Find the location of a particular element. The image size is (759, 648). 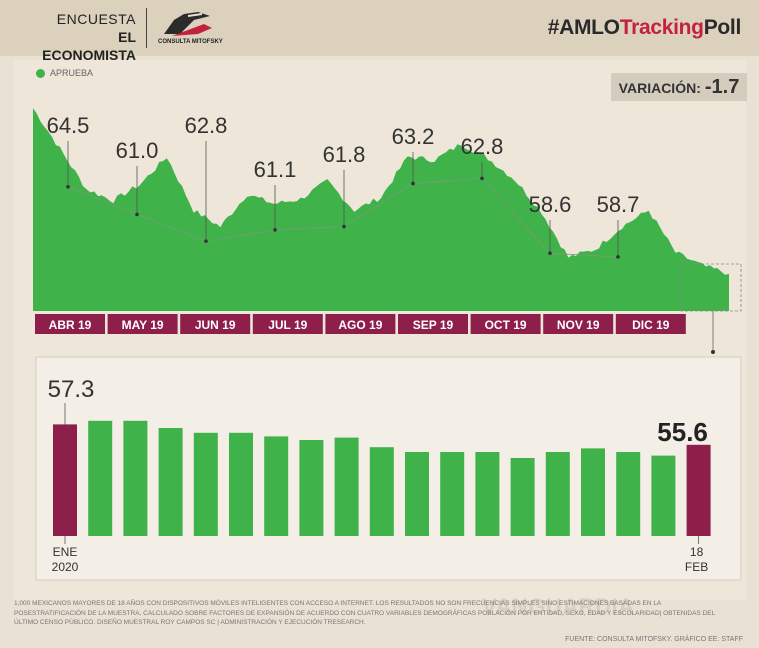

brand-line2: EL ECONOMISTA is located at coordinates (89, 46).